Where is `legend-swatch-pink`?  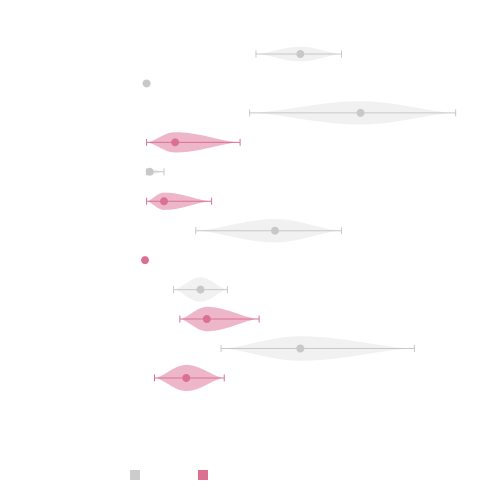
legend-swatch-pink is located at coordinates (203, 475).